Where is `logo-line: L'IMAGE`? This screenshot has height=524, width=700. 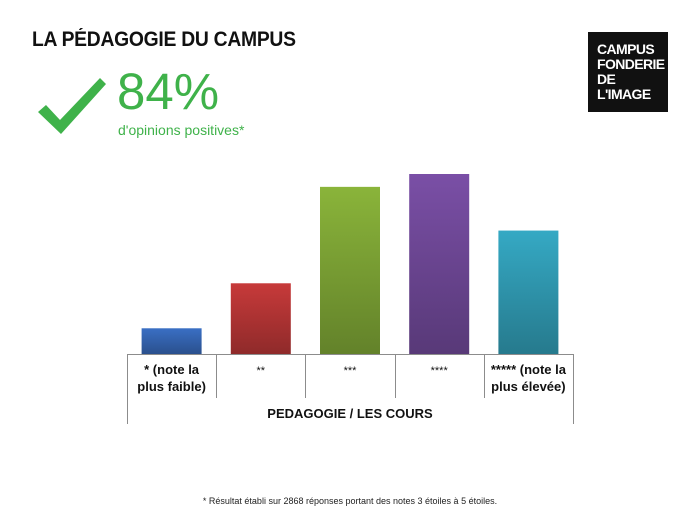
logo-line: L'IMAGE is located at coordinates (624, 94).